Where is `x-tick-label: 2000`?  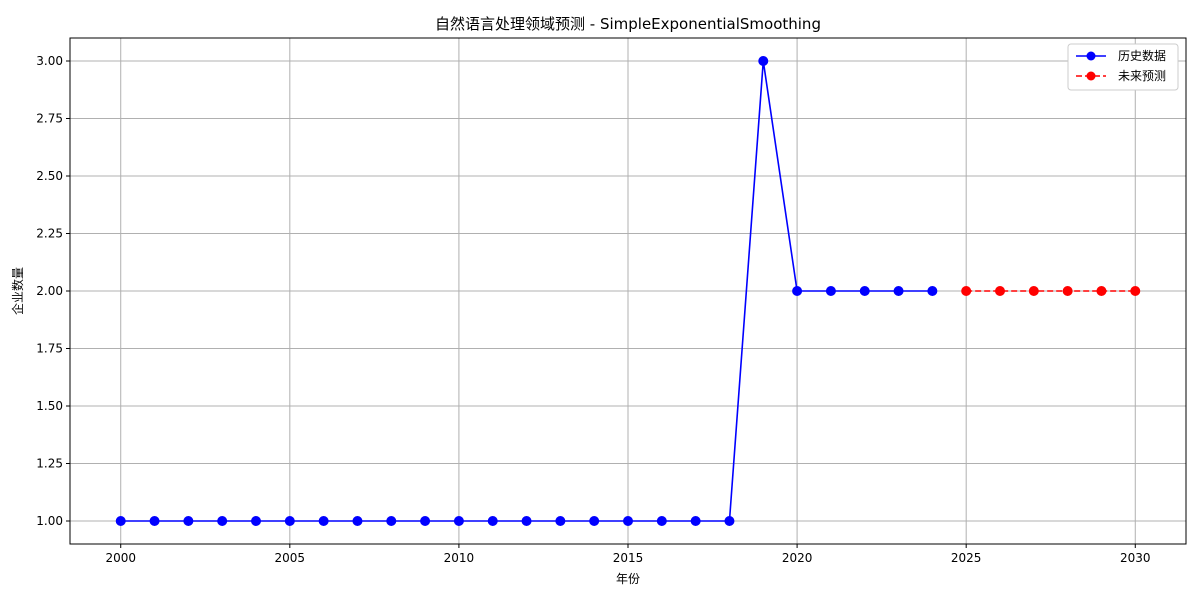 x-tick-label: 2000 is located at coordinates (120, 558).